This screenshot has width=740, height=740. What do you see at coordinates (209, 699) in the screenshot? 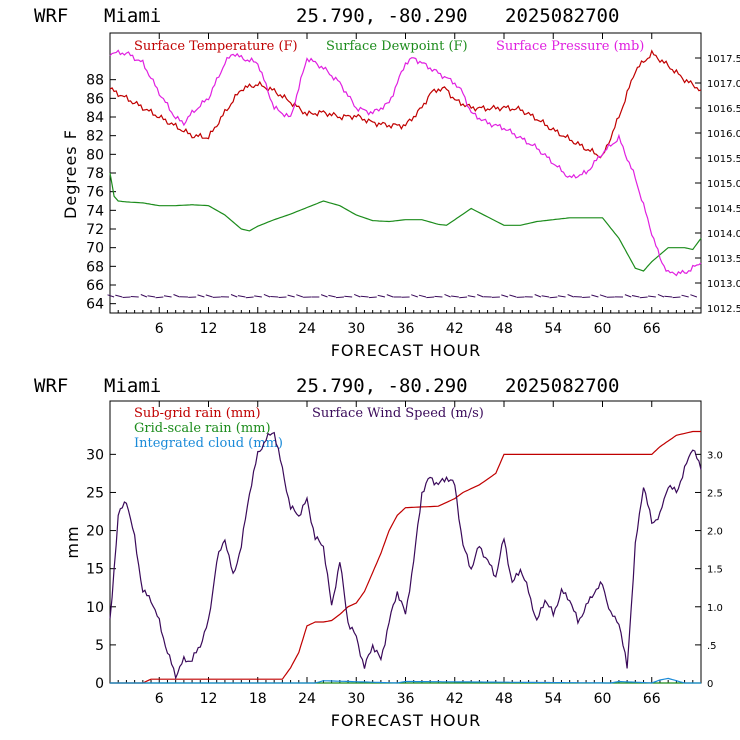
I see `x-tick-label: 12` at bounding box center [209, 699].